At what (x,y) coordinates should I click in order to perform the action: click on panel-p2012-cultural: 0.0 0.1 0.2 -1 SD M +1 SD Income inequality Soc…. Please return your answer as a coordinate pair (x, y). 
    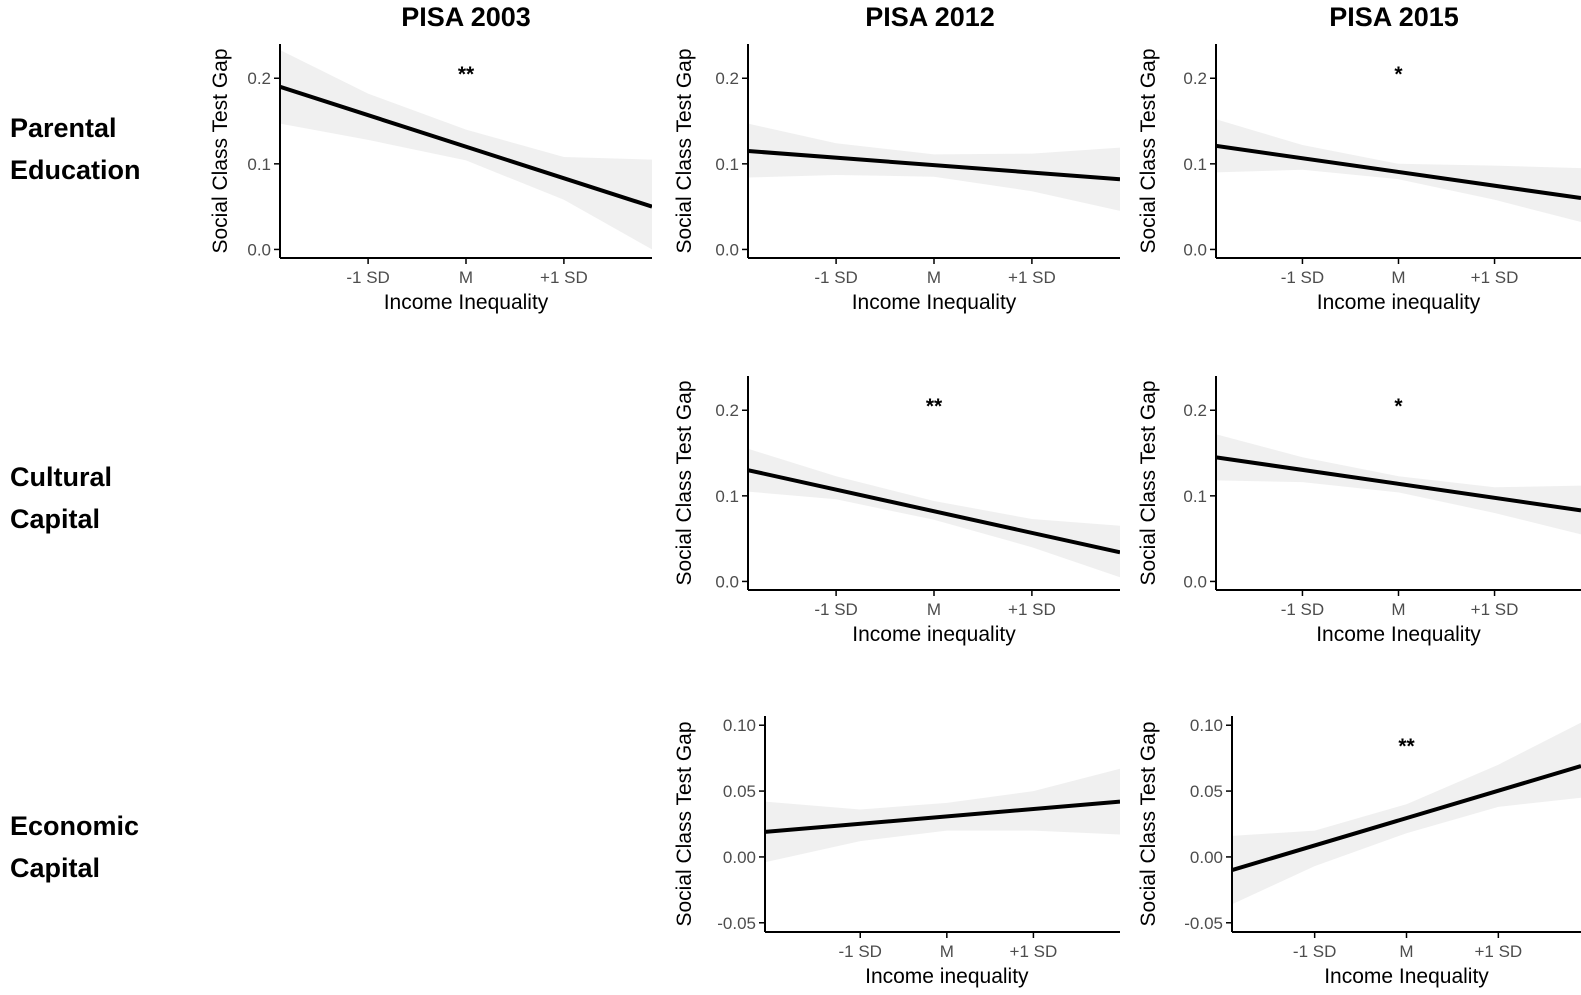
    Looking at the image, I should click on (896, 511).